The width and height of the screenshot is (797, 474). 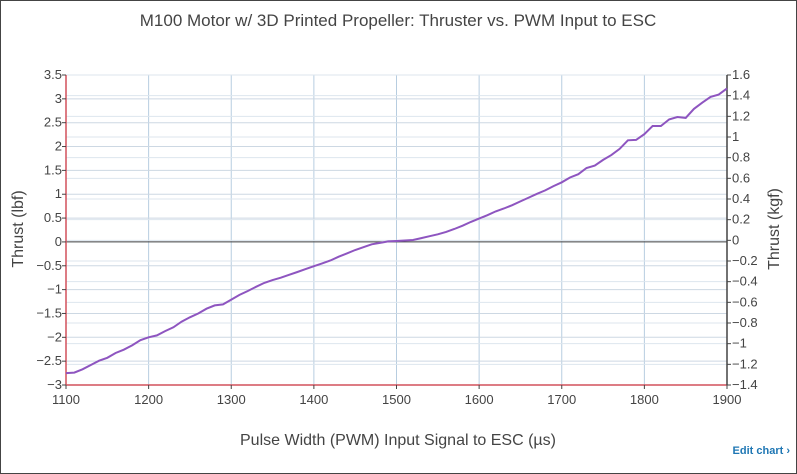 What do you see at coordinates (49, 312) in the screenshot?
I see `y-tick-label: −1.5` at bounding box center [49, 312].